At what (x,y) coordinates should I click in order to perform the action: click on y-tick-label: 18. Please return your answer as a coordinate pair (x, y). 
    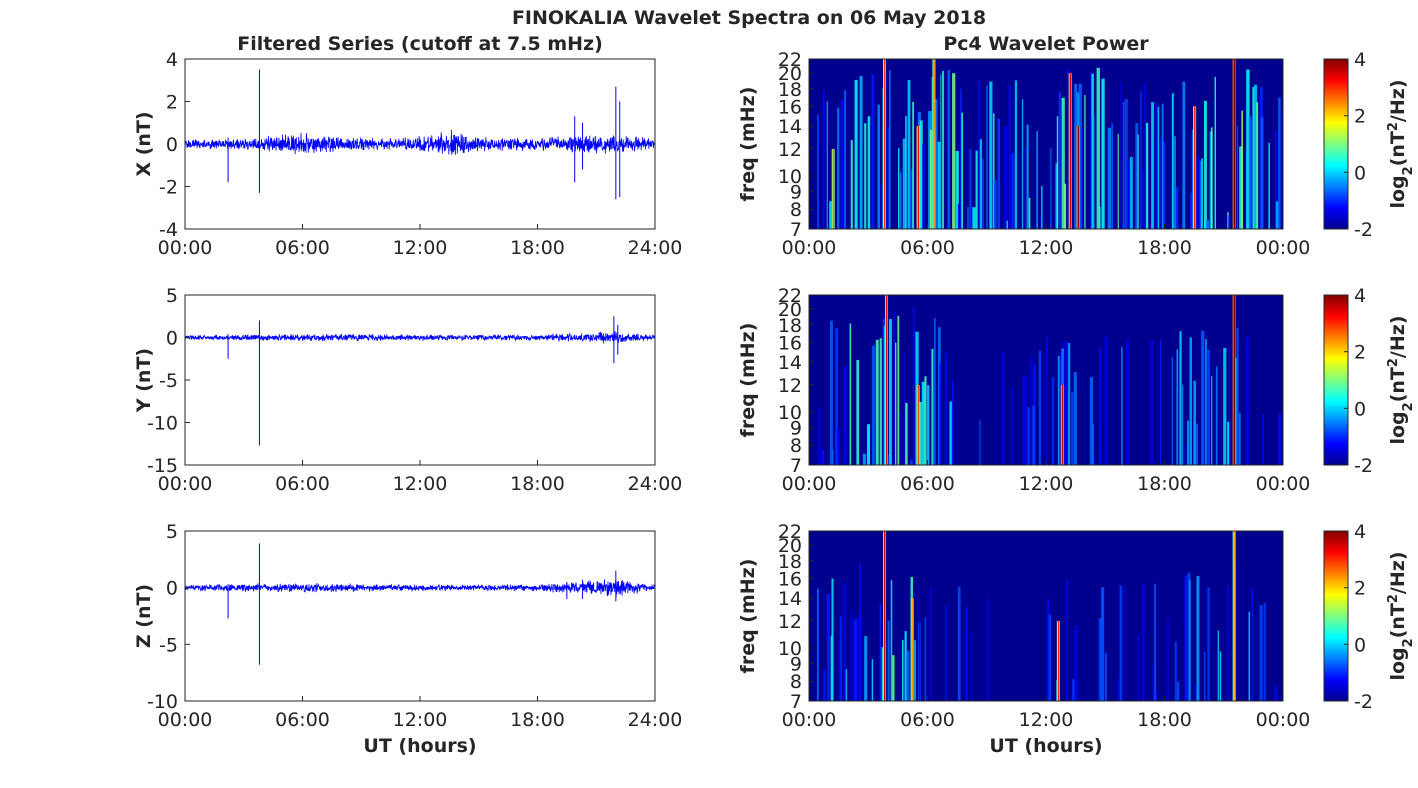
    Looking at the image, I should click on (790, 90).